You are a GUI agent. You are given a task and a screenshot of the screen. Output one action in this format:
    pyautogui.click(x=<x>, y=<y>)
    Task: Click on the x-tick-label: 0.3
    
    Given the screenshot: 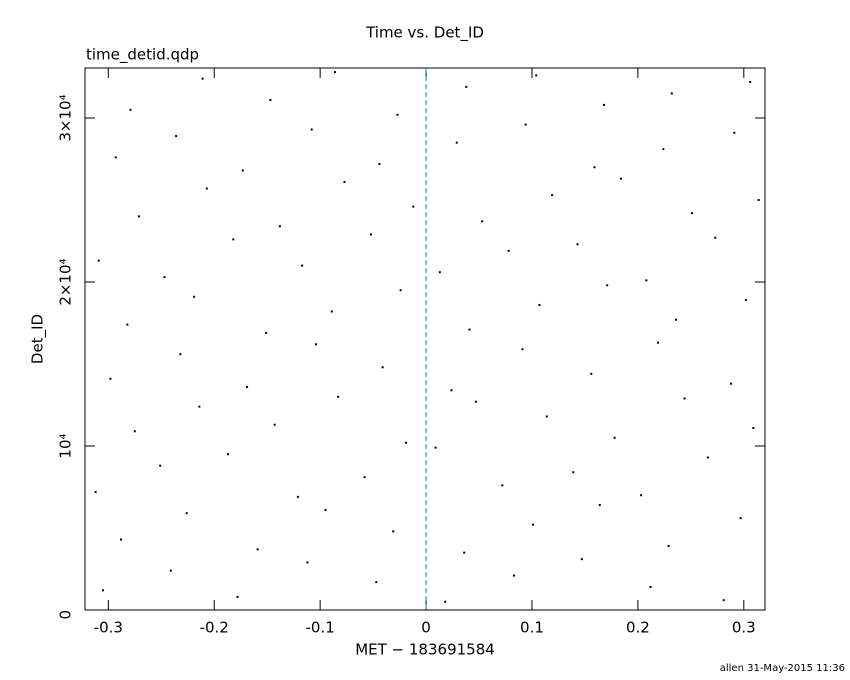 What is the action you would take?
    pyautogui.click(x=744, y=628)
    